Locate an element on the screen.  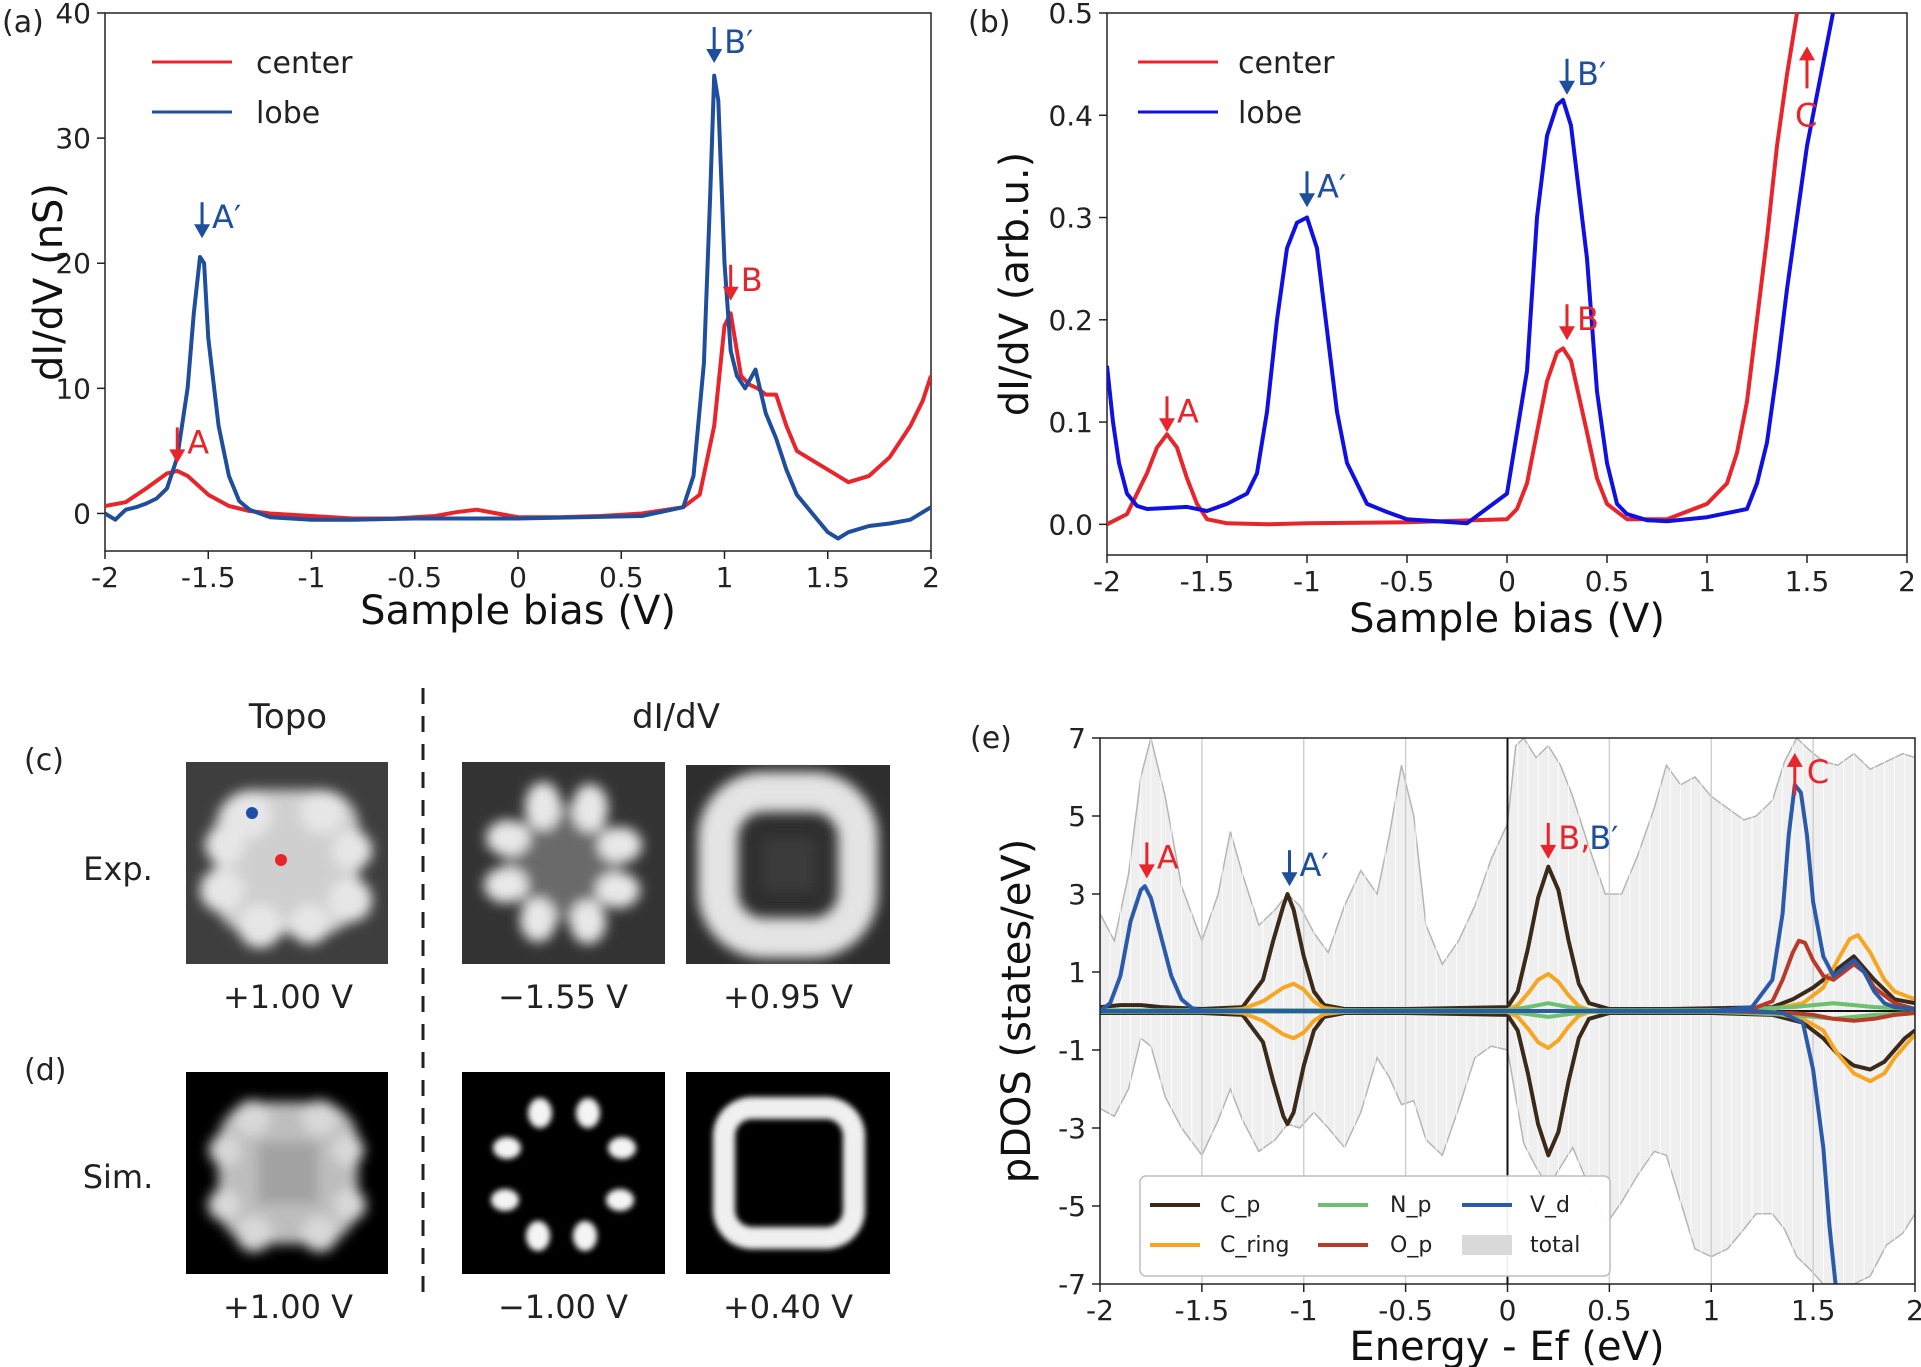
y-tick-label: 40 is located at coordinates (73, 15).